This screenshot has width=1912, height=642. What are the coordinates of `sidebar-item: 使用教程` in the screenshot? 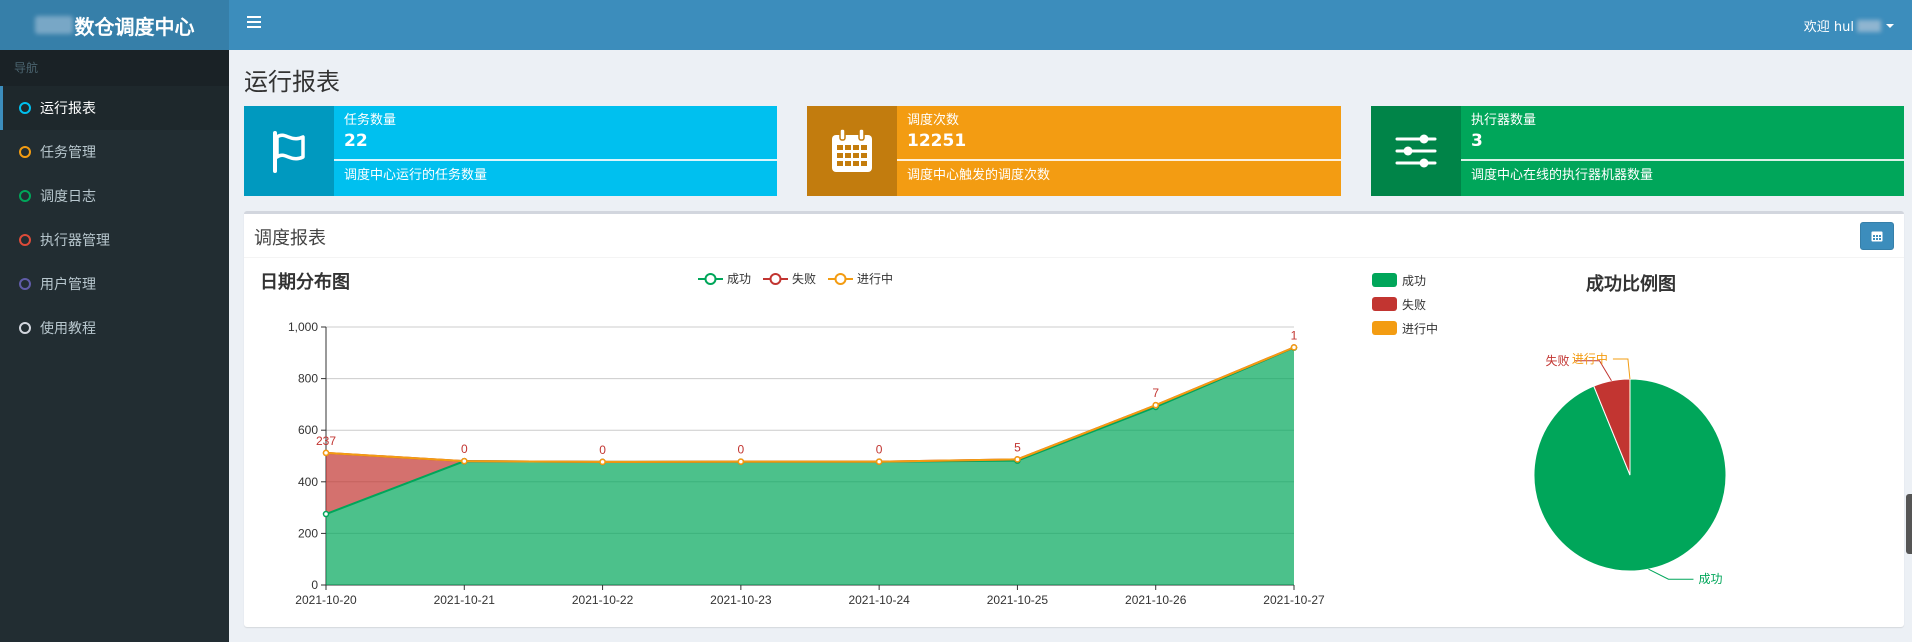 It's located at (114, 328).